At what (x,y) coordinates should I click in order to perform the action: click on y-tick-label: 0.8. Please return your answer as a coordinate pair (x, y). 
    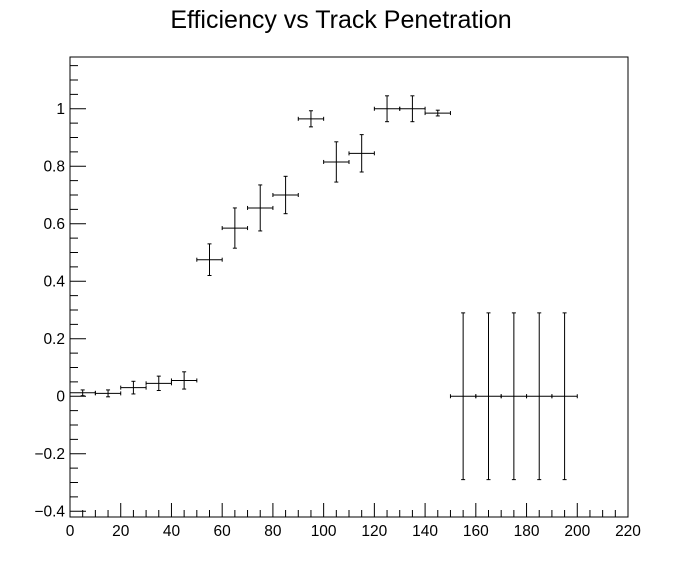
    Looking at the image, I should click on (54, 166).